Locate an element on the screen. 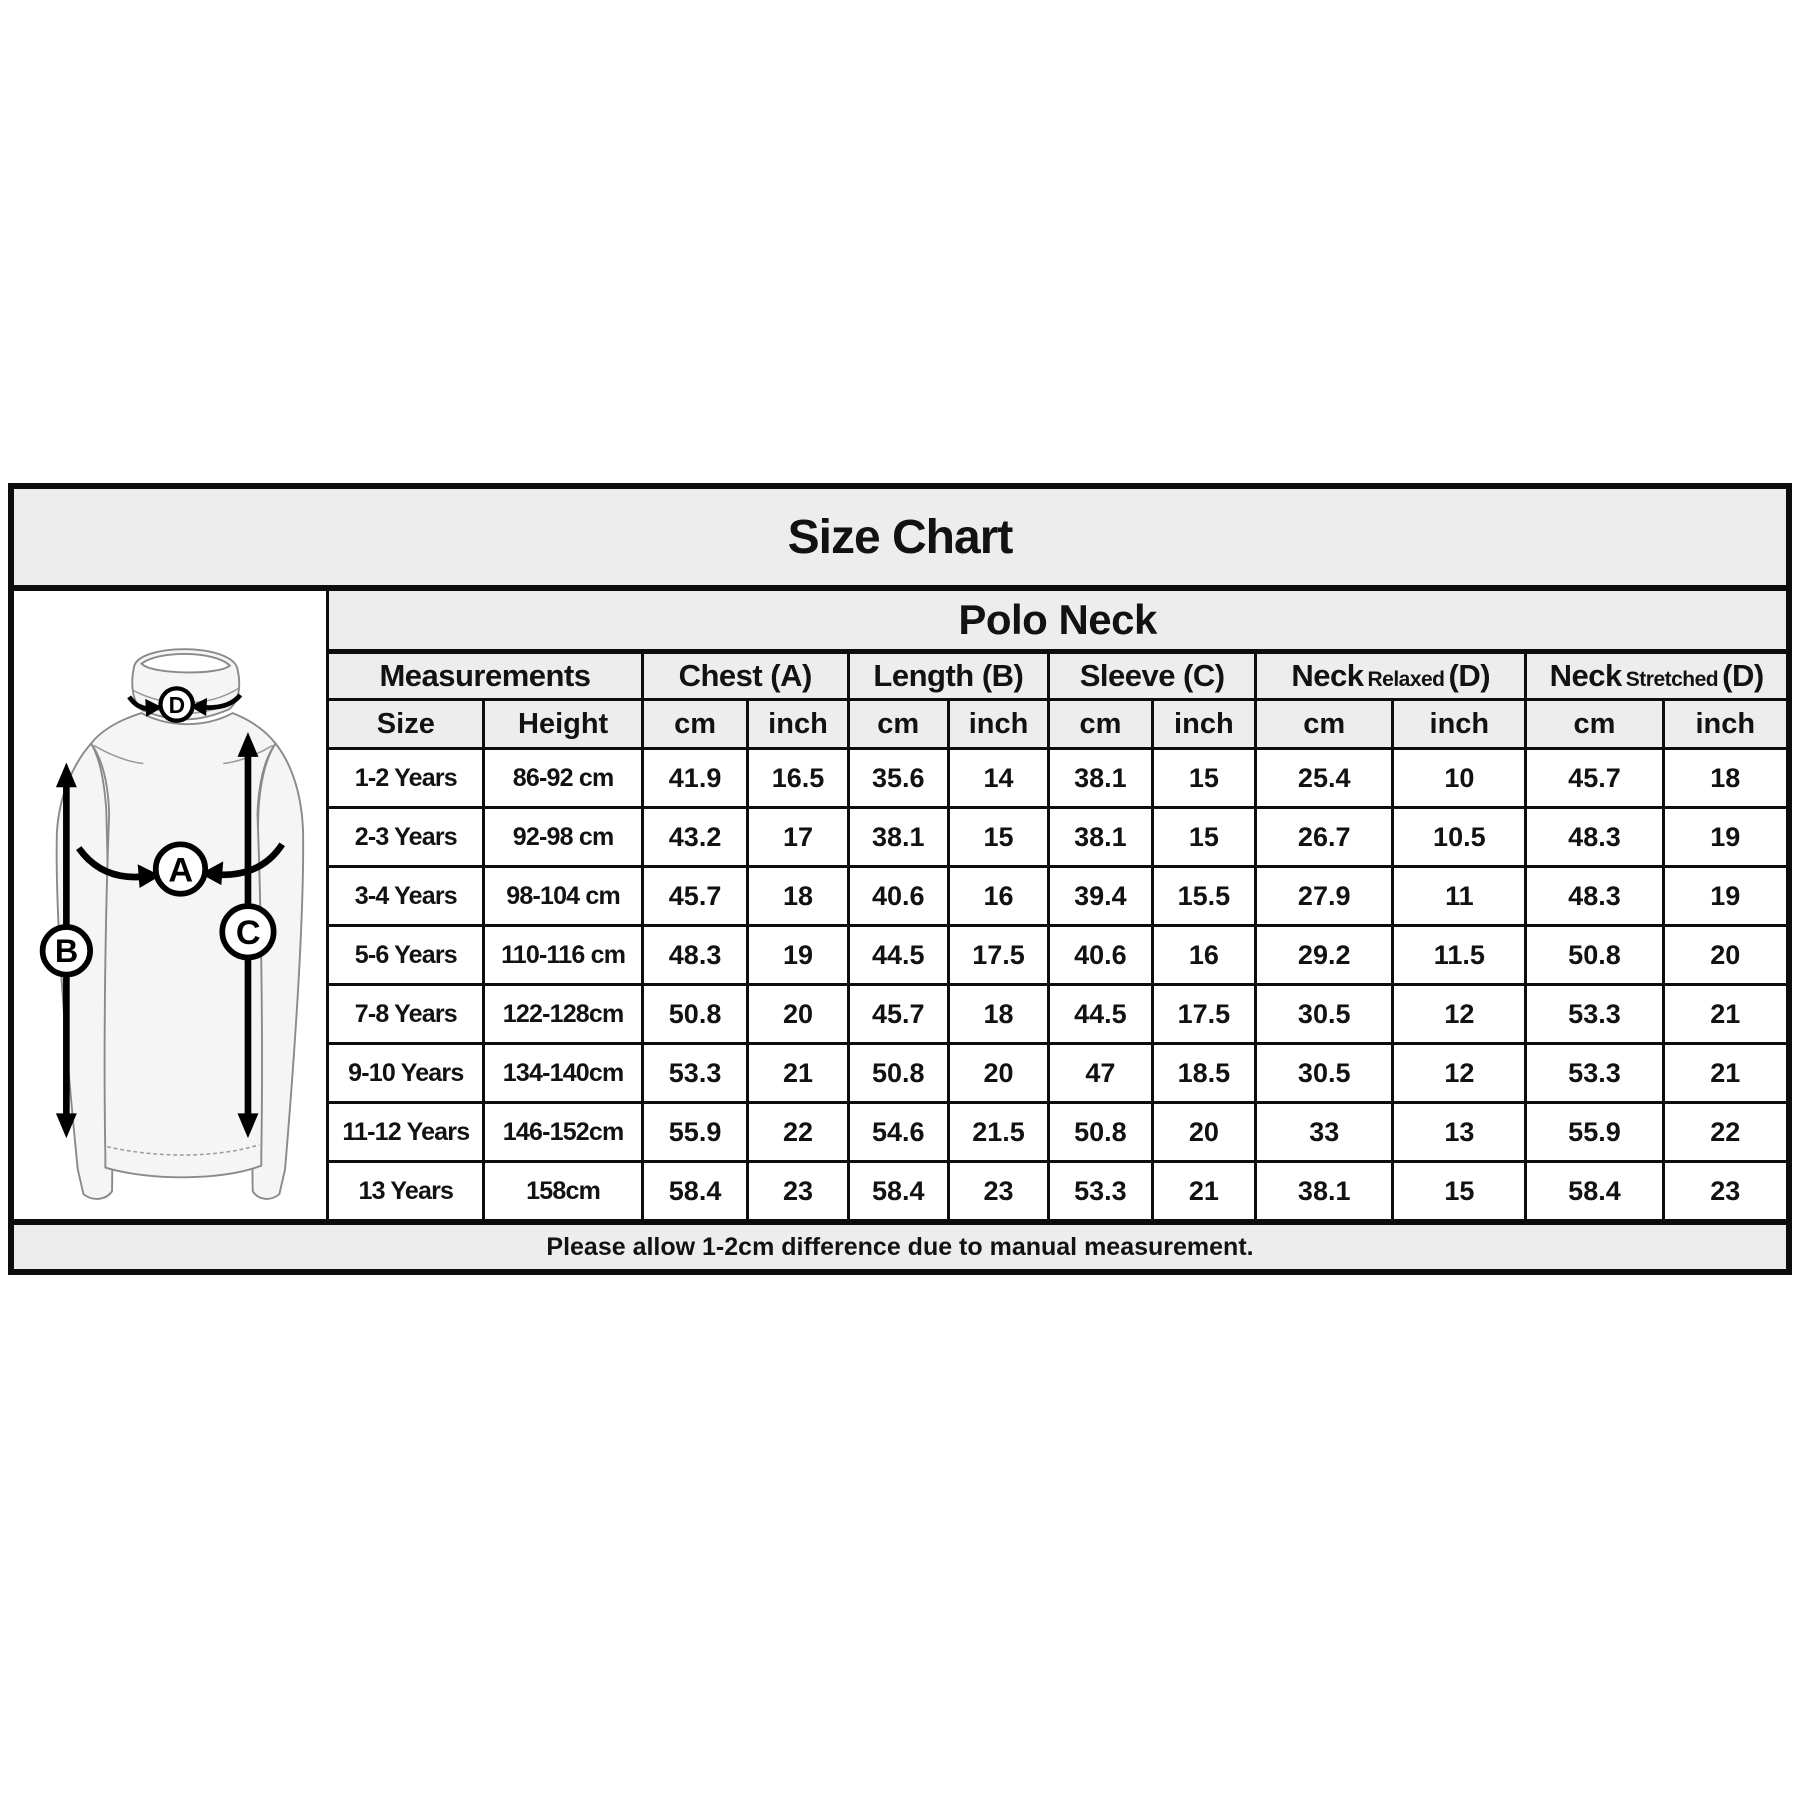 The height and width of the screenshot is (1800, 1800). arrowhead-d-left is located at coordinates (154, 707).